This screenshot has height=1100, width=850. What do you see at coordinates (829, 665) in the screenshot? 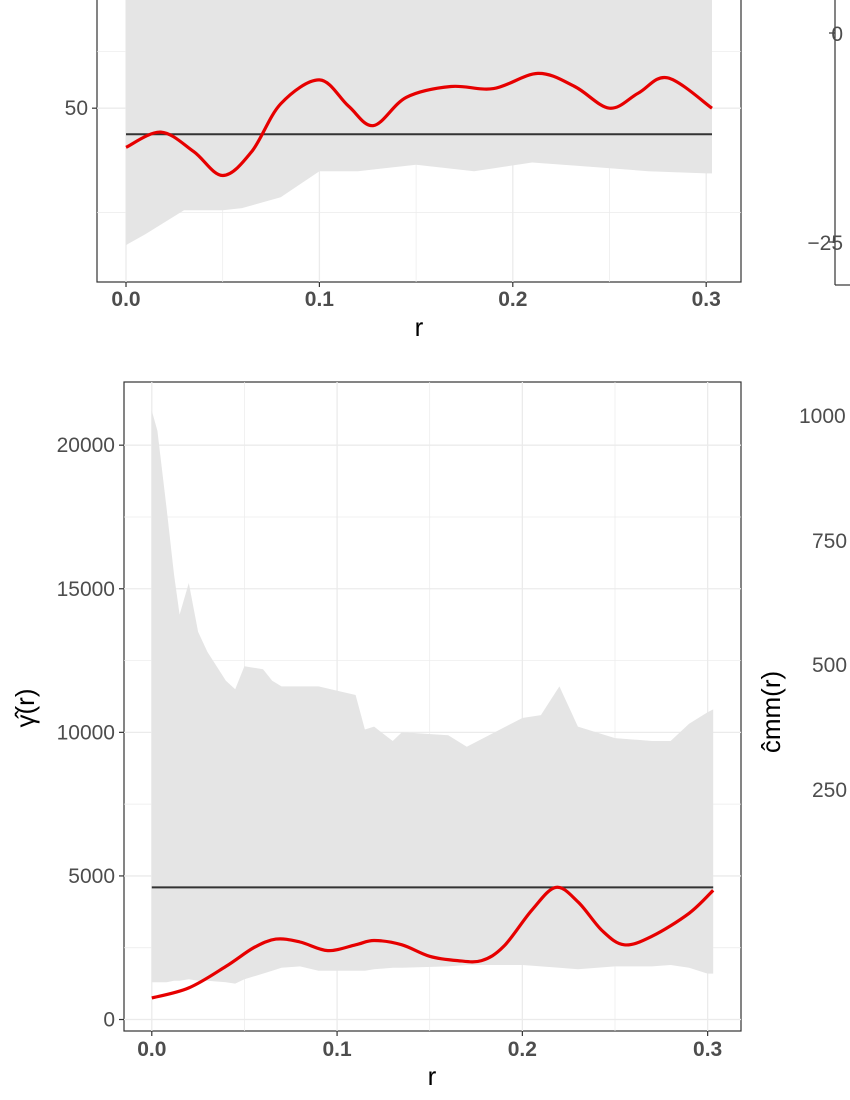
I see `y-tick-label: 500` at bounding box center [829, 665].